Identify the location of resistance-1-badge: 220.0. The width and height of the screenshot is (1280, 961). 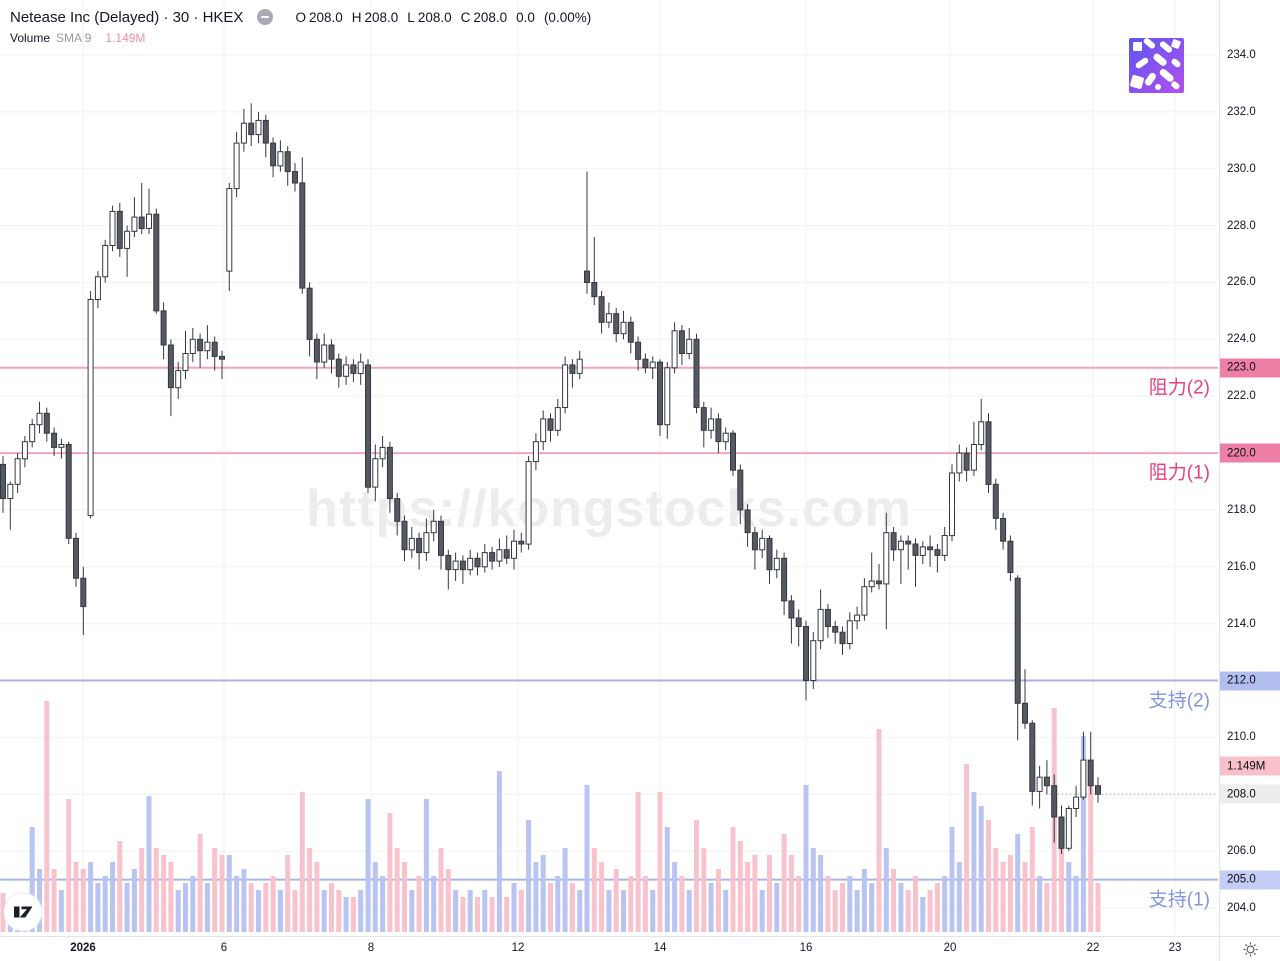
(1250, 453).